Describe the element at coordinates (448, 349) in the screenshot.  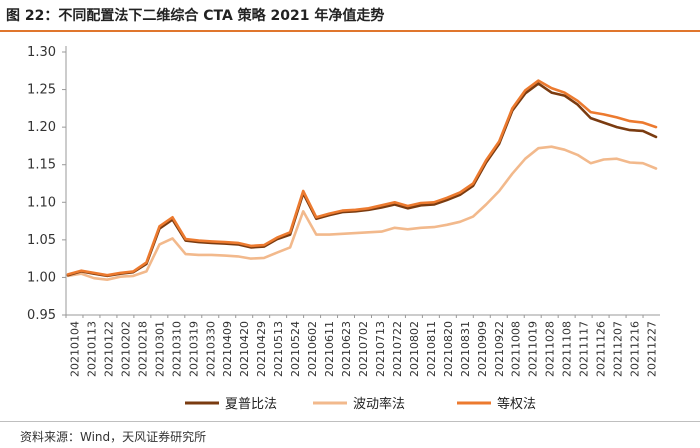
I see `x-tick-label: 20210820` at that location.